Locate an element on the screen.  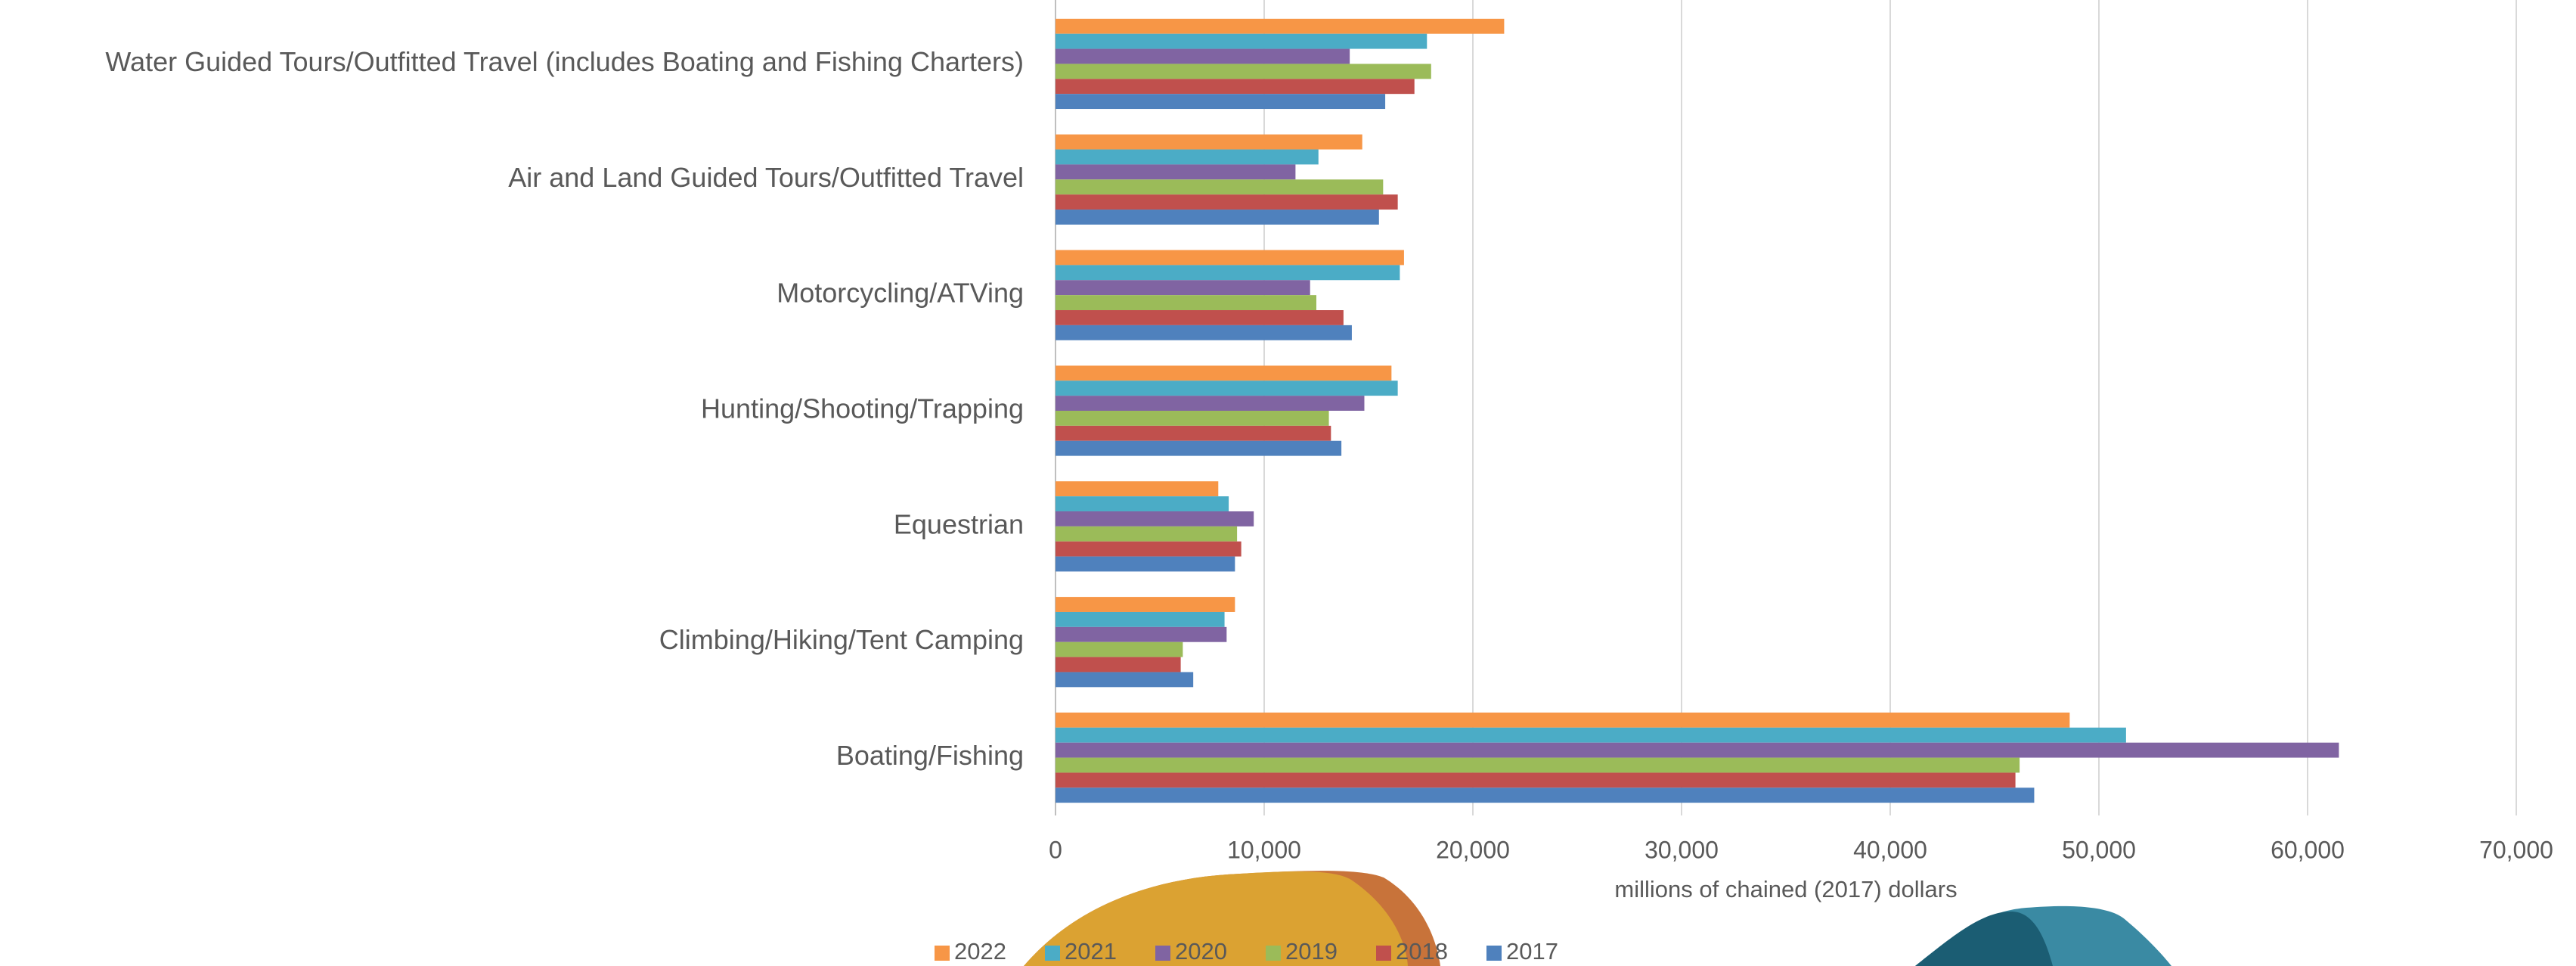
x-tick-label: 20,000 is located at coordinates (1473, 849).